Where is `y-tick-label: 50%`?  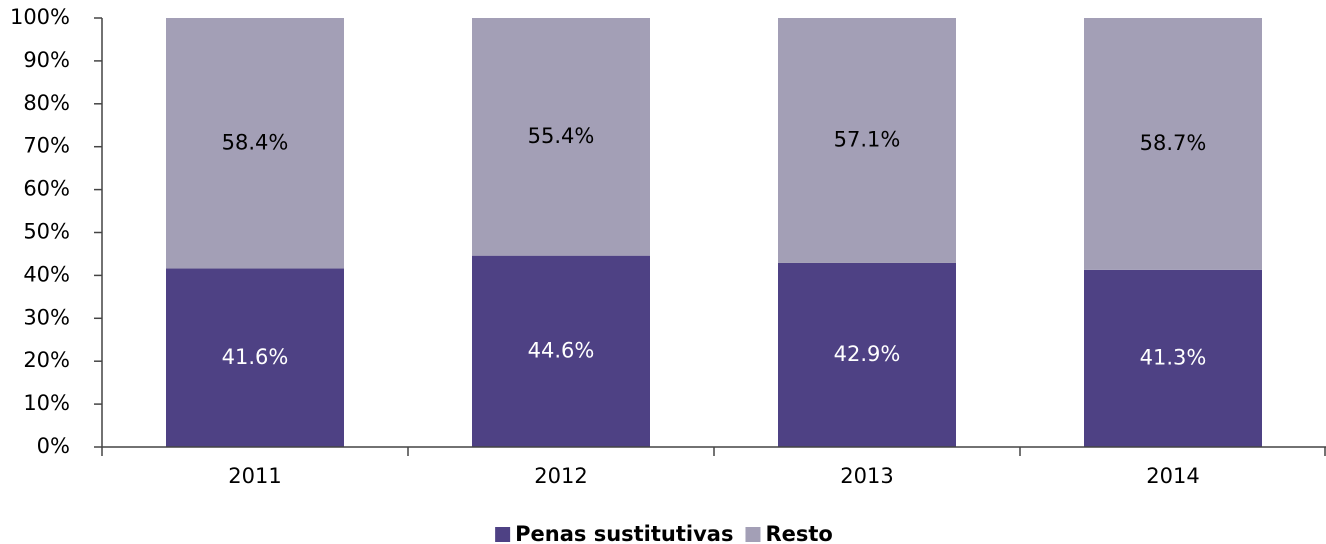 y-tick-label: 50% is located at coordinates (46, 232).